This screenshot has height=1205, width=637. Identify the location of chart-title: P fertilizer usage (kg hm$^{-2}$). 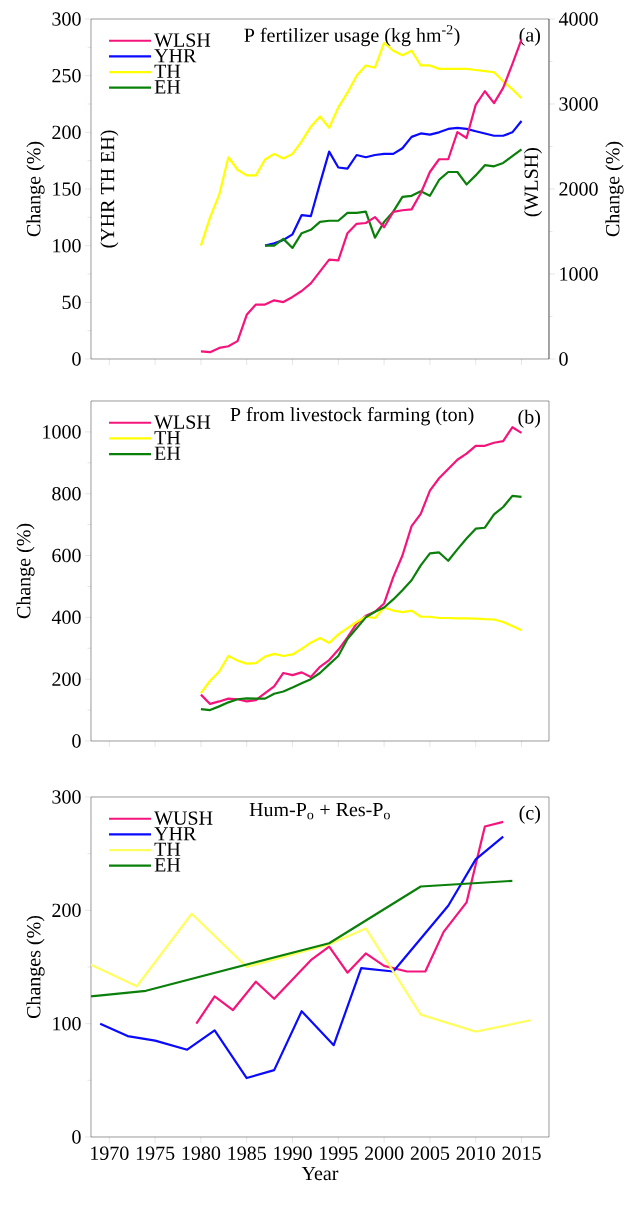
(352, 36).